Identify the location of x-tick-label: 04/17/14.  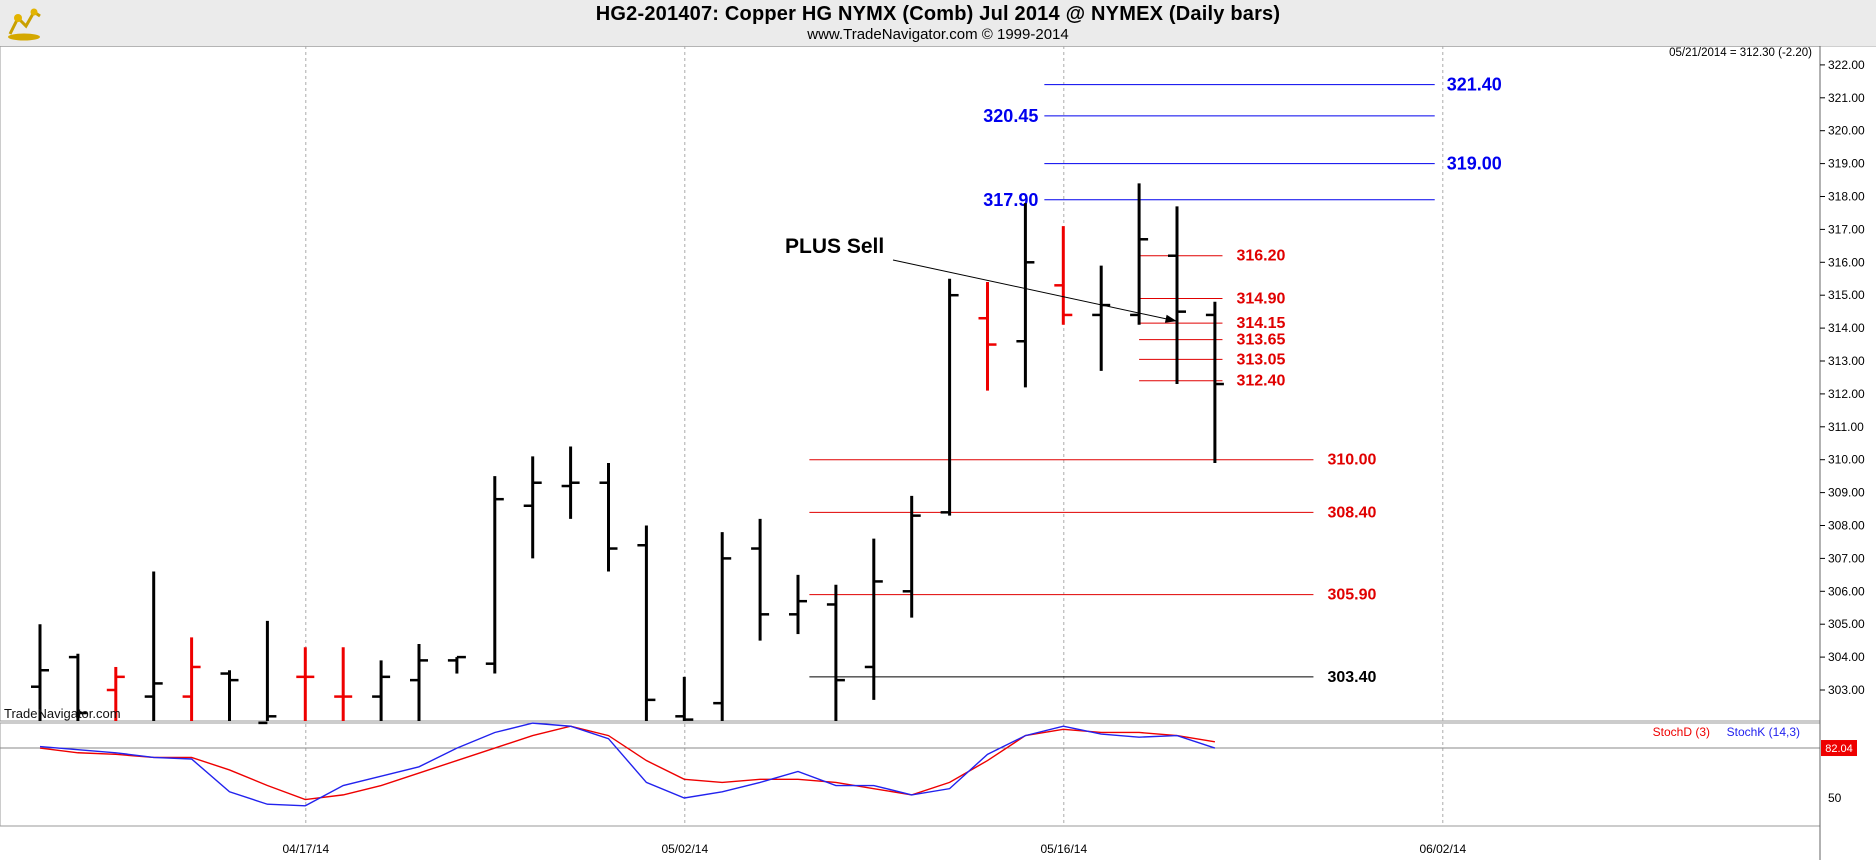
(305, 849).